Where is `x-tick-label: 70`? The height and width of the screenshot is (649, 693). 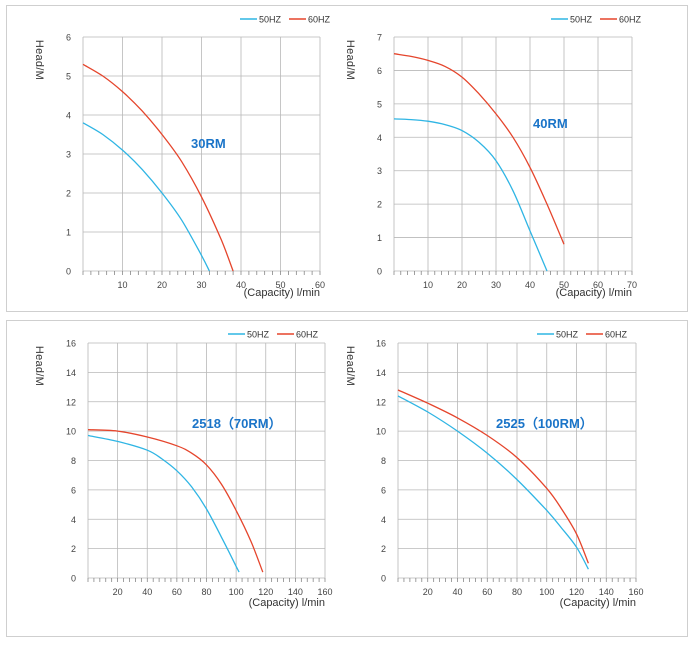
x-tick-label: 70 is located at coordinates (632, 285).